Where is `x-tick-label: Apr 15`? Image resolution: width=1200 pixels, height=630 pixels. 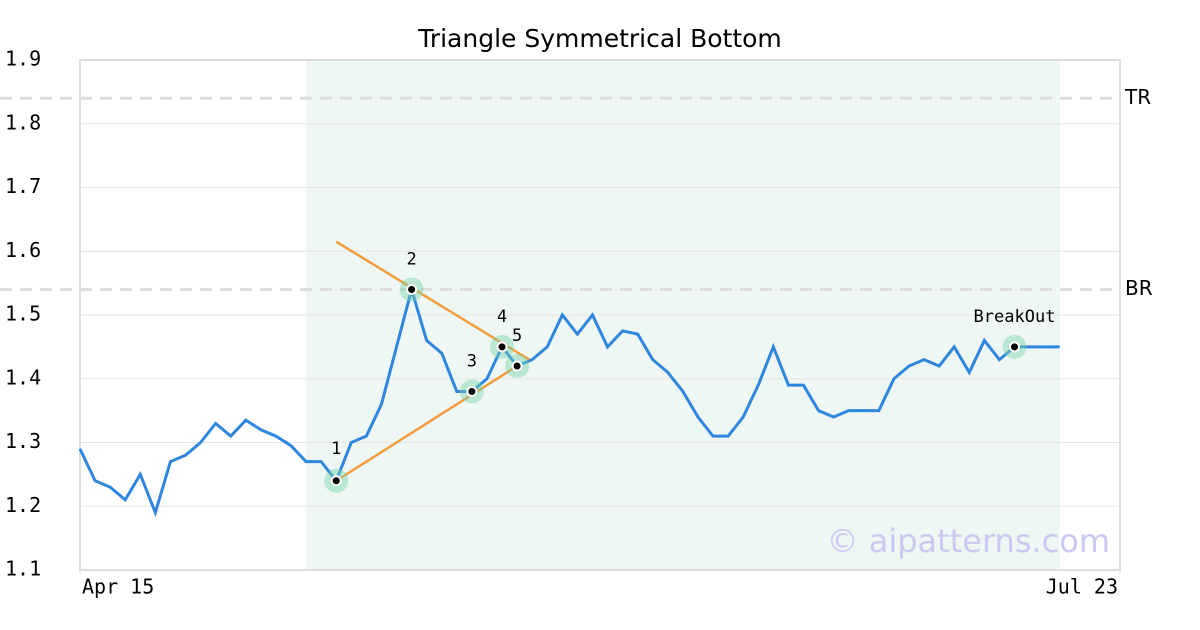
x-tick-label: Apr 15 is located at coordinates (118, 587).